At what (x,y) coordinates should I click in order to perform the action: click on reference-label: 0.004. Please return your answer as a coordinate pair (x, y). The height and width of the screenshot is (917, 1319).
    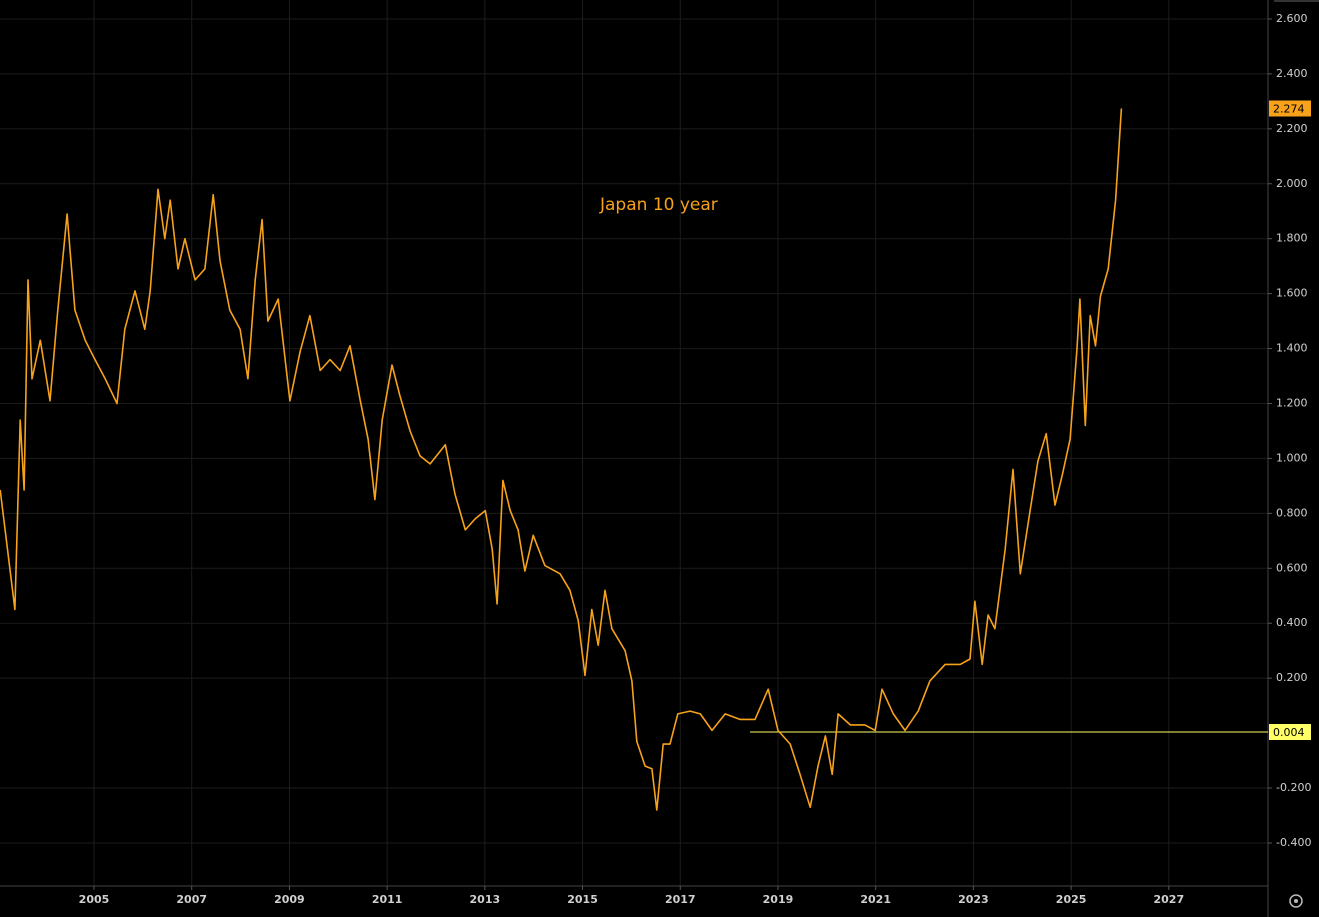
    Looking at the image, I should click on (1289, 732).